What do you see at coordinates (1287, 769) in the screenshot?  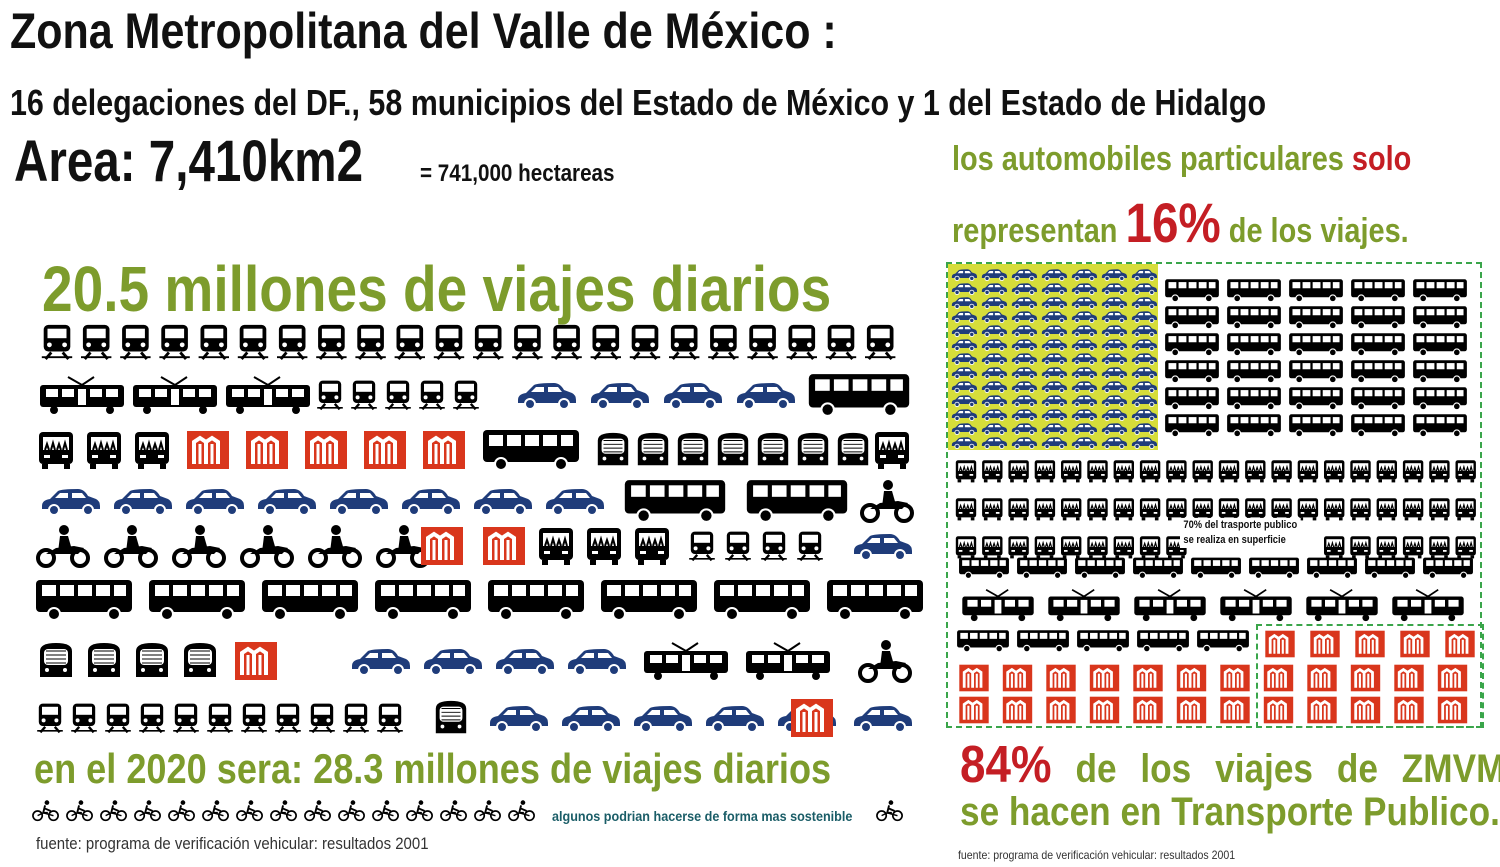 I see `public-transport-text: de los viajes de ZMVM` at bounding box center [1287, 769].